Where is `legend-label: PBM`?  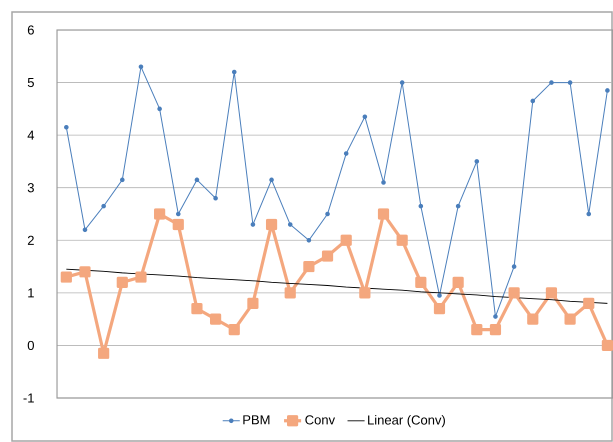
legend-label: PBM is located at coordinates (256, 419).